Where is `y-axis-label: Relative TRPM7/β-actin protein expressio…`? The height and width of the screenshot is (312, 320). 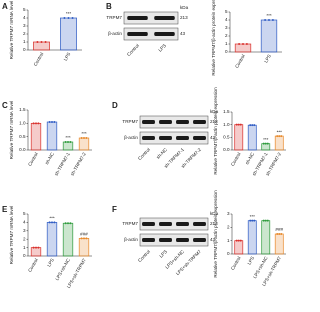
y-axis-label: Relative TRPM7/β-actin protein expressio… is located at coordinates (215, 131).